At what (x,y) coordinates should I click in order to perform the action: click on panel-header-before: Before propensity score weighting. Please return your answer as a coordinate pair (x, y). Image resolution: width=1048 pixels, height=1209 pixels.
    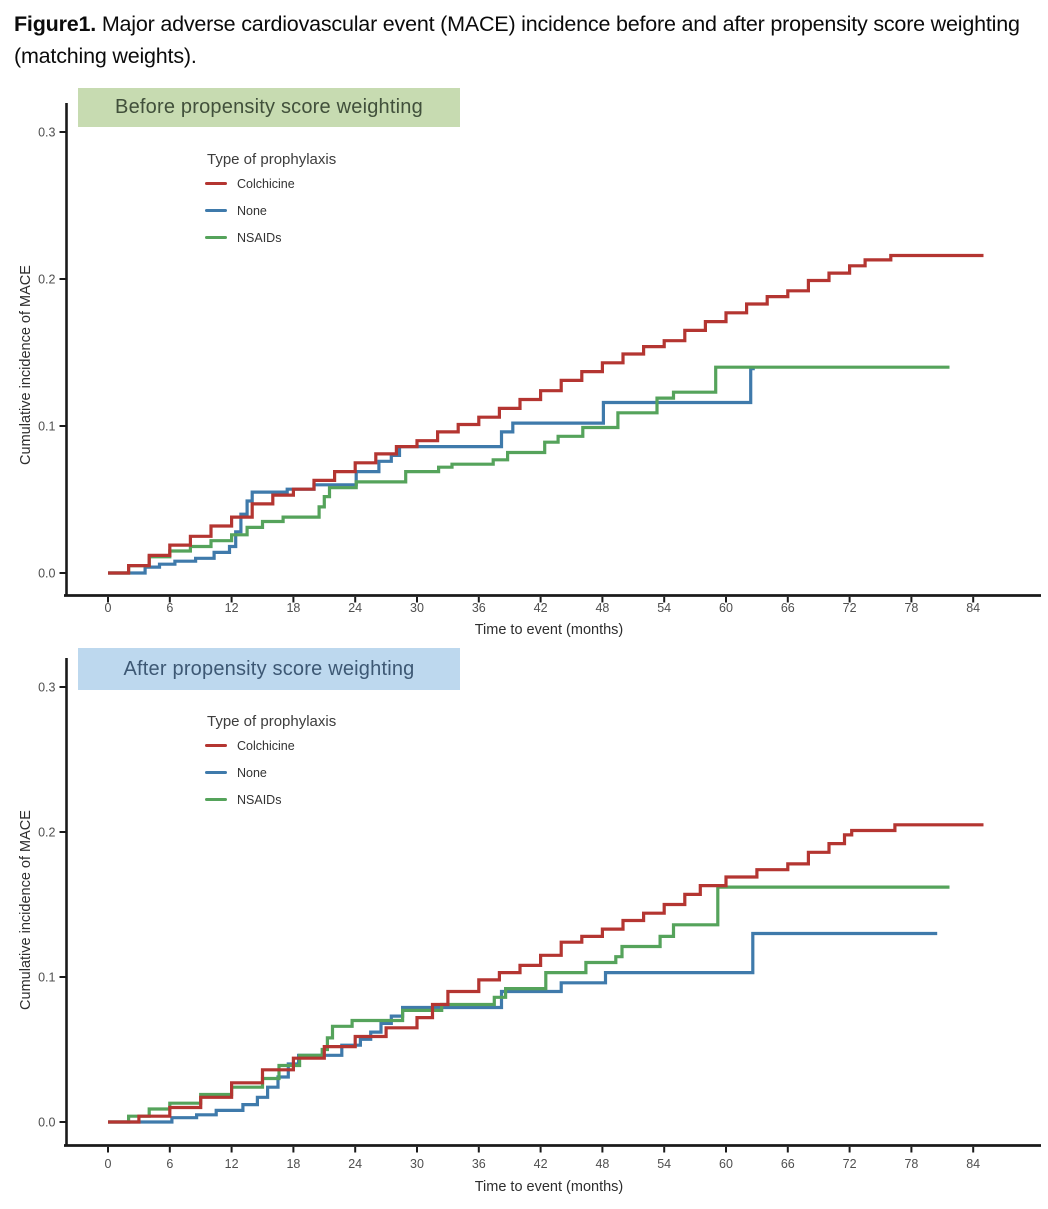
    Looking at the image, I should click on (269, 107).